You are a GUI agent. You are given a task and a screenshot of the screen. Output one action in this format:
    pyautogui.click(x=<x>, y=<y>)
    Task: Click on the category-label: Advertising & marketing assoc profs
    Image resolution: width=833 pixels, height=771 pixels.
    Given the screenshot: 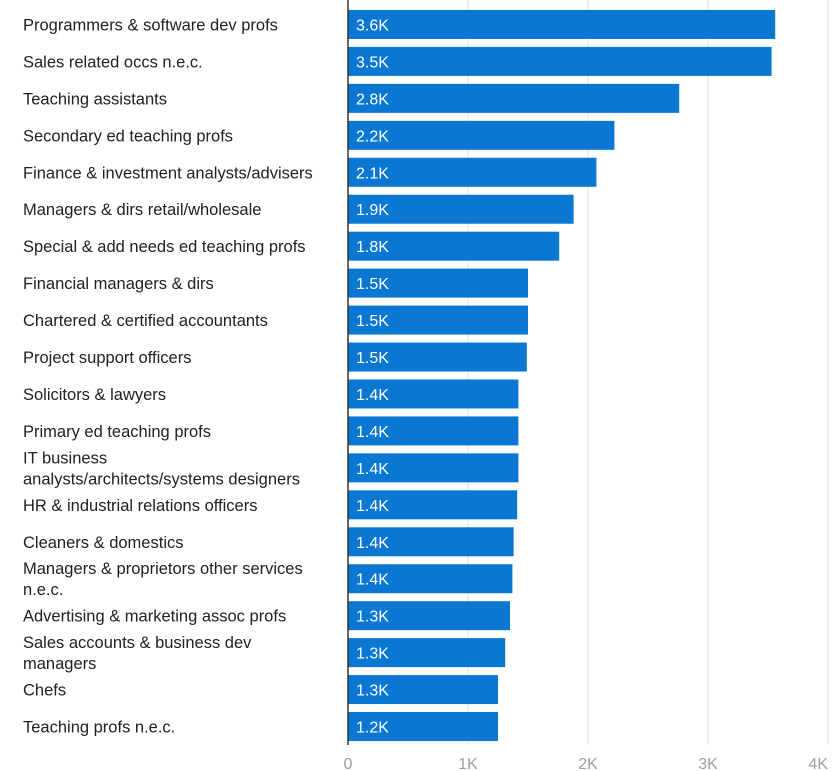 What is the action you would take?
    pyautogui.click(x=154, y=617)
    